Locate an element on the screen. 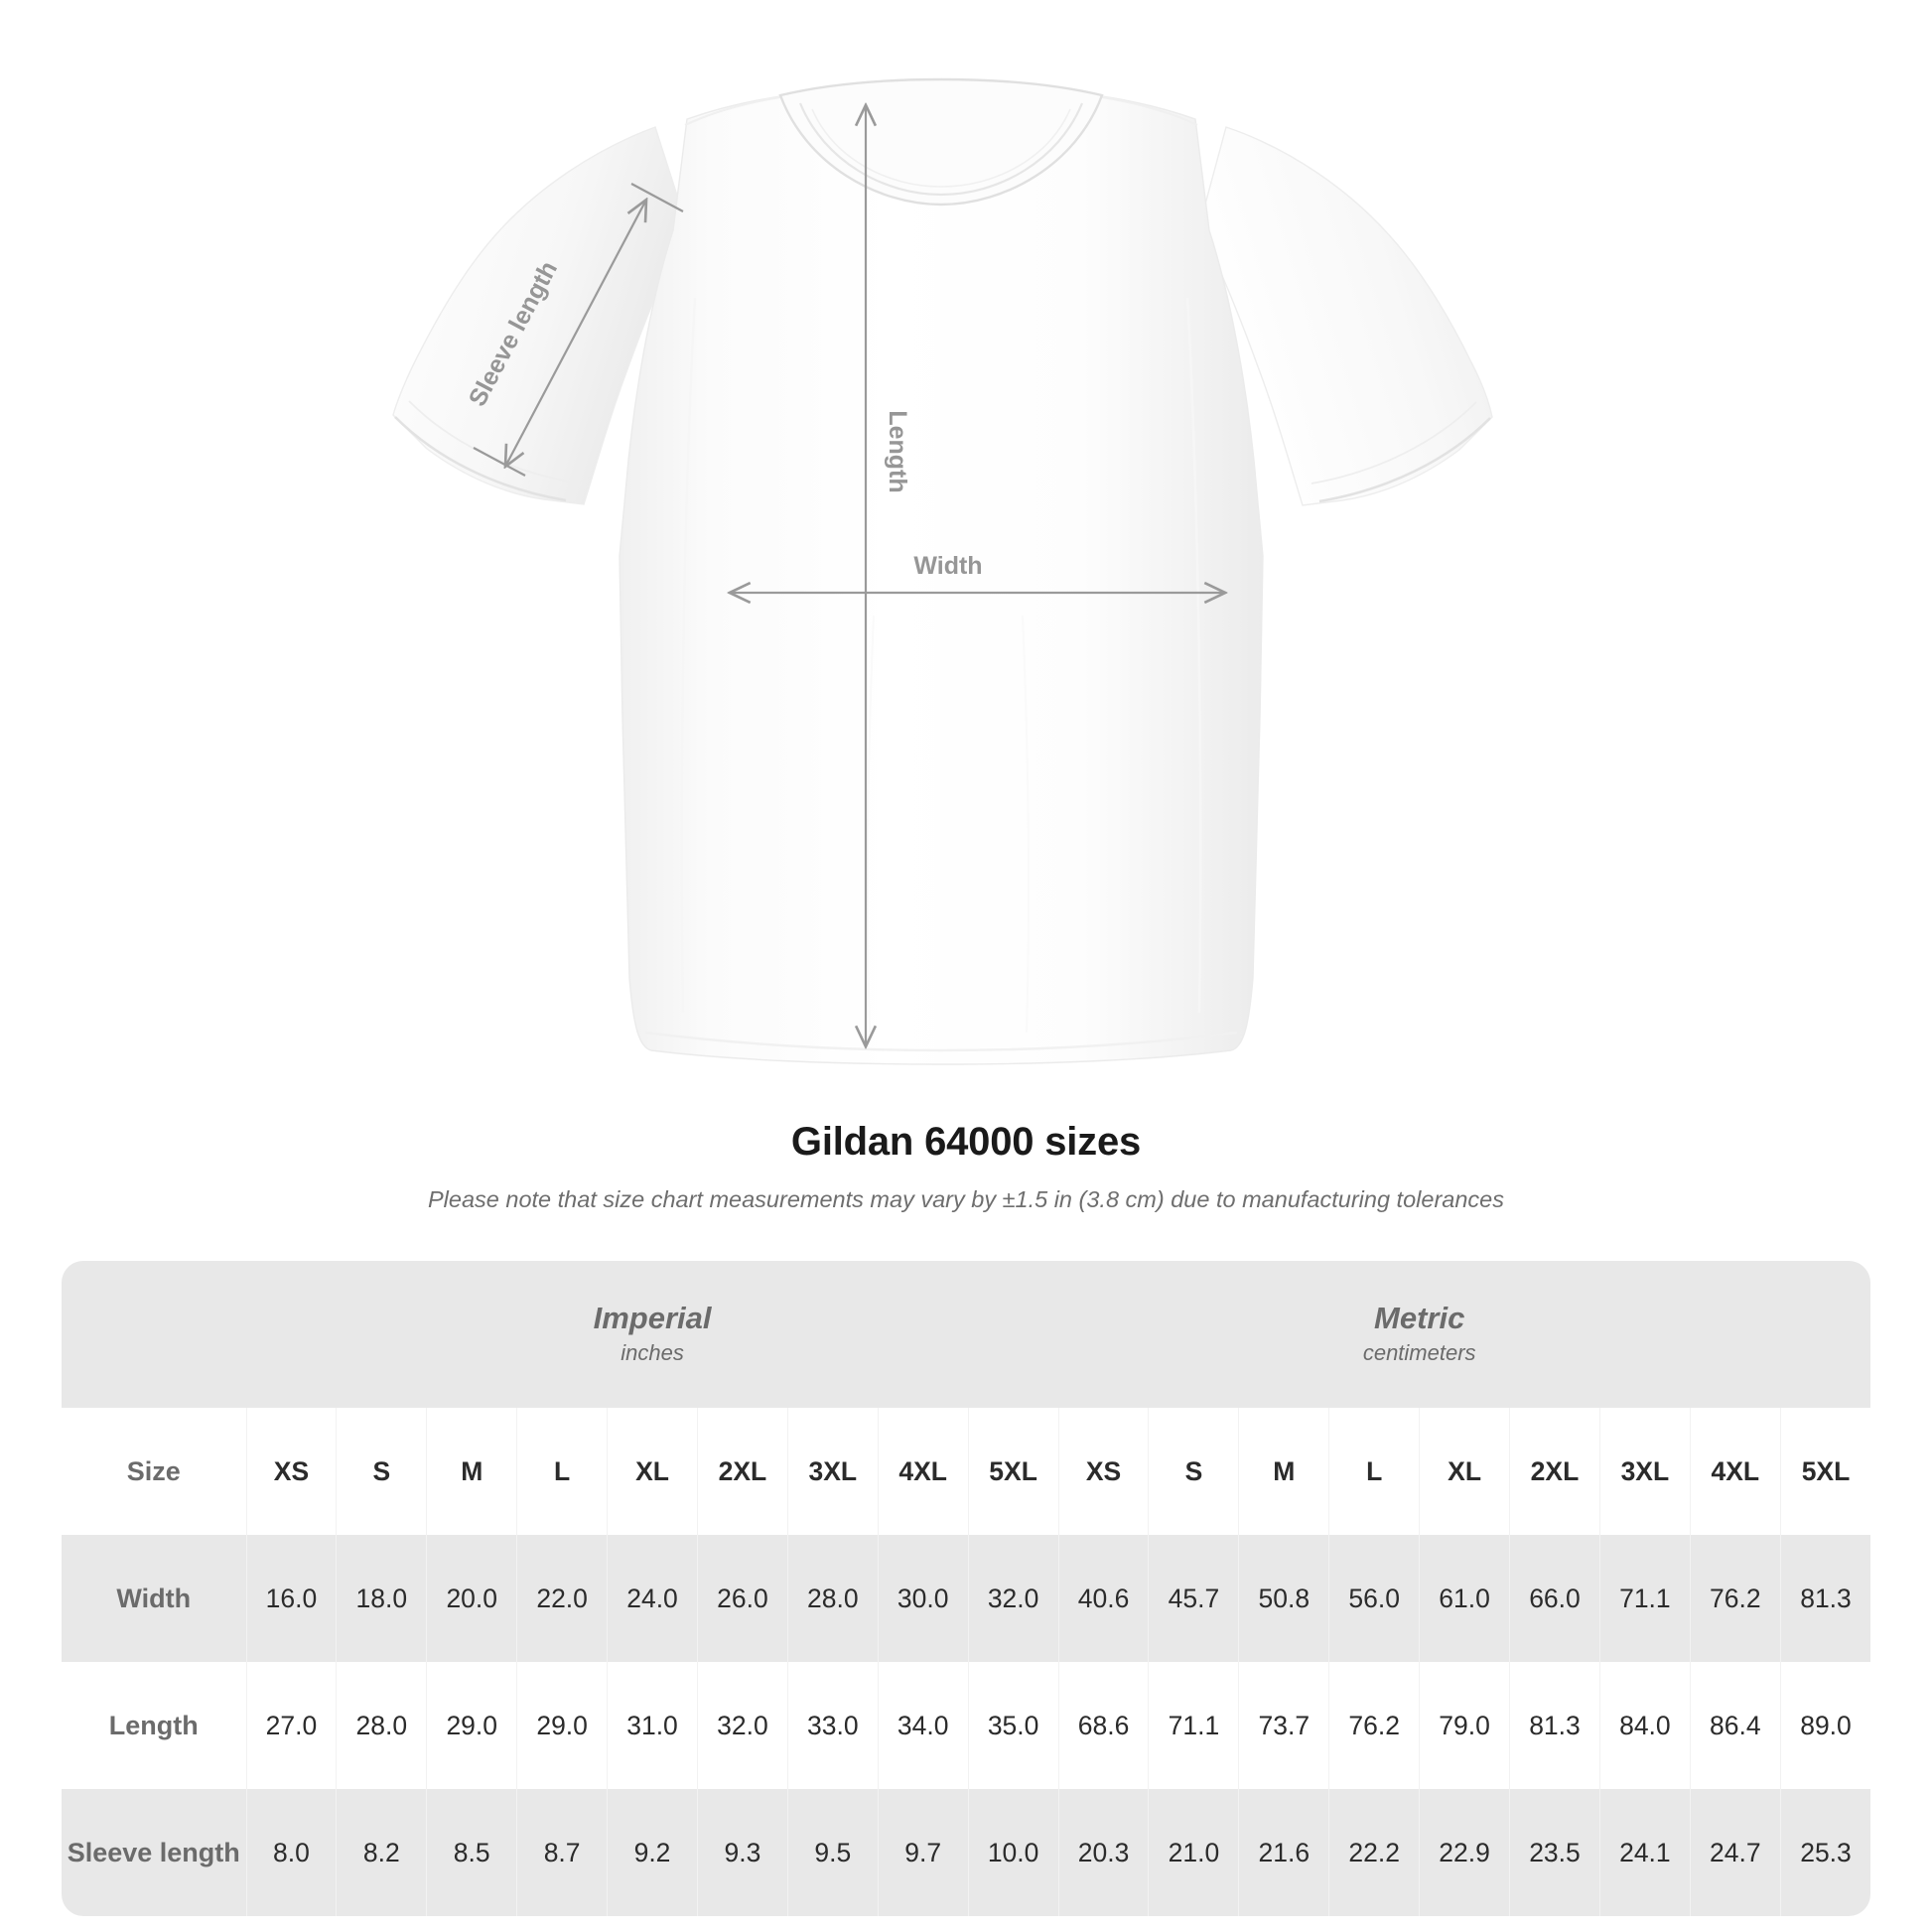  measurement-cell: 9.3 is located at coordinates (742, 1852).